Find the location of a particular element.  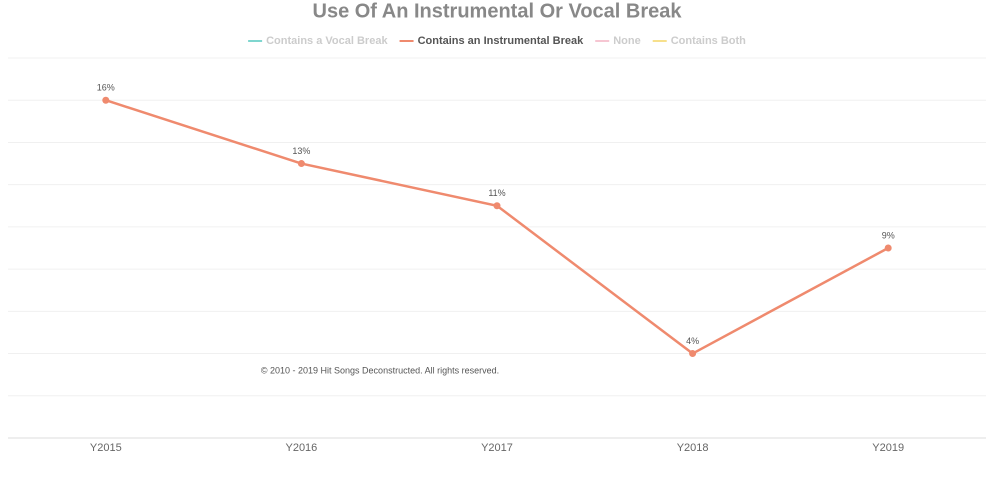

data-label: 11% is located at coordinates (496, 193).